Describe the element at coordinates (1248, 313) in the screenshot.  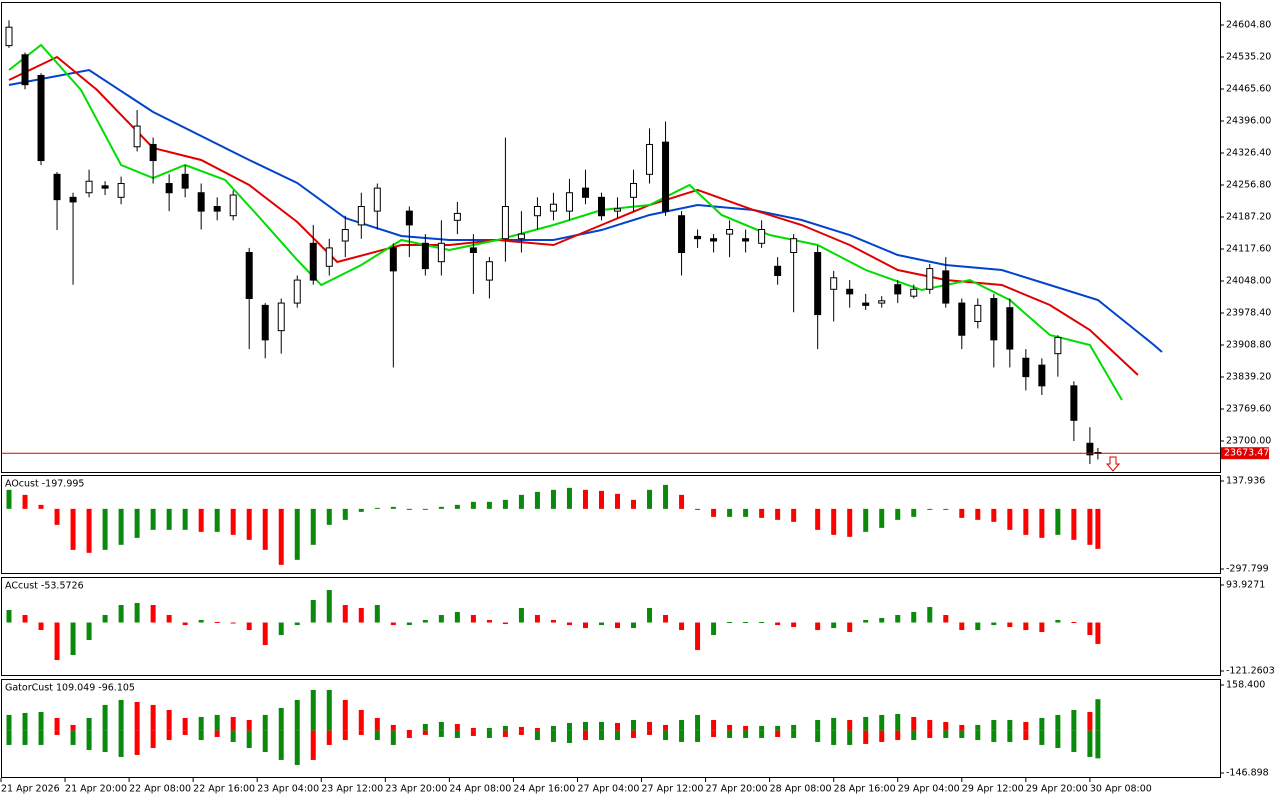
I see `y-tick-label: 23978.40` at that location.